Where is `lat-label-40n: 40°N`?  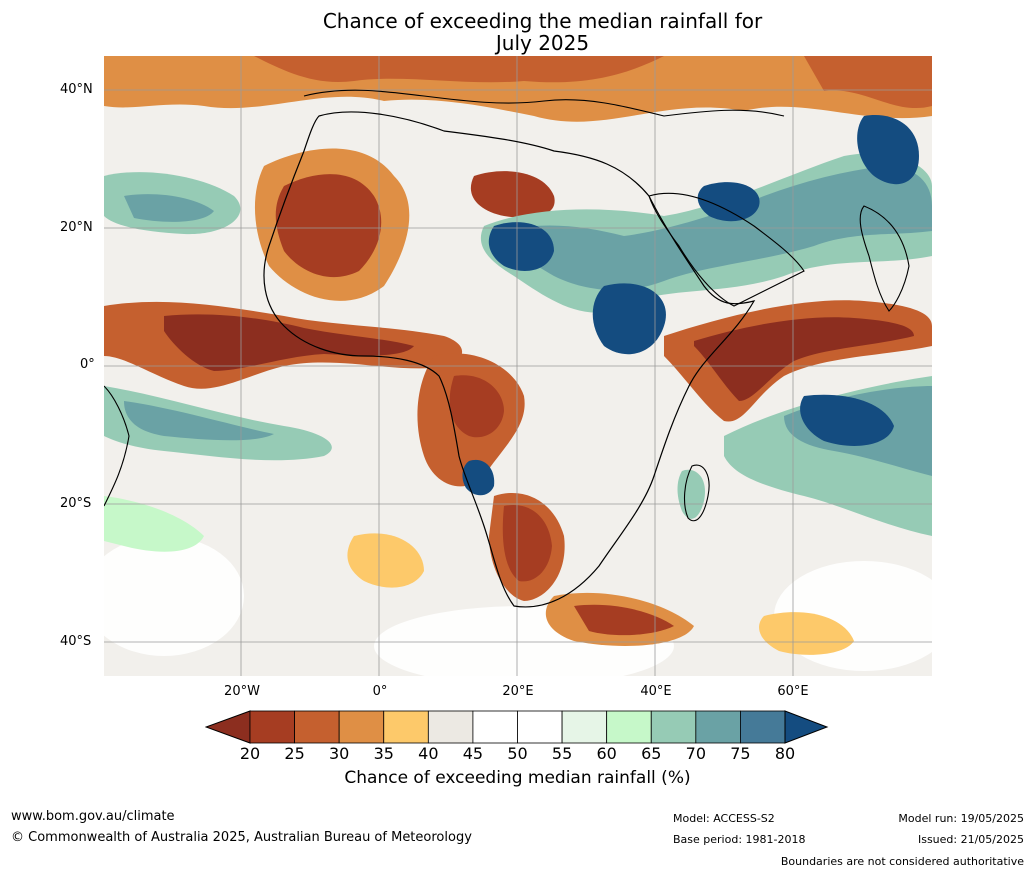
lat-label-40n: 40°N is located at coordinates (76, 89).